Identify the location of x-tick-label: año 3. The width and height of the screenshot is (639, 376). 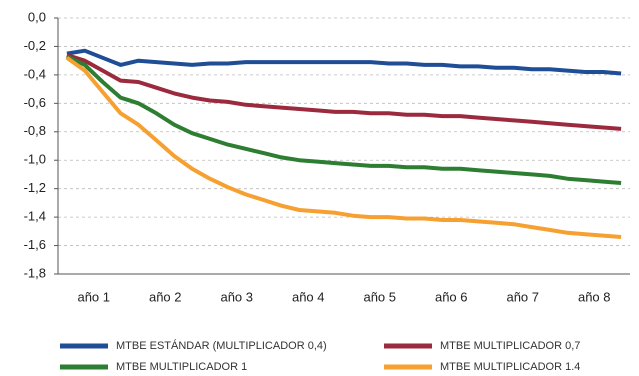
(236, 296).